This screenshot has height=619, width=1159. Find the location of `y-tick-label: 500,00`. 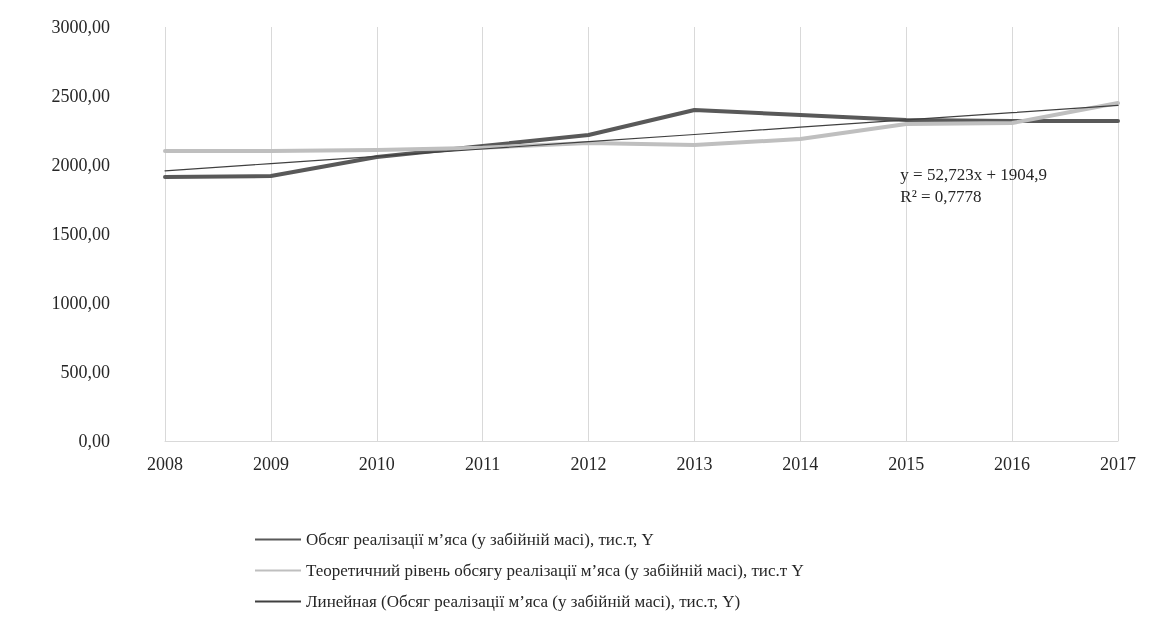

y-tick-label: 500,00 is located at coordinates (85, 372).